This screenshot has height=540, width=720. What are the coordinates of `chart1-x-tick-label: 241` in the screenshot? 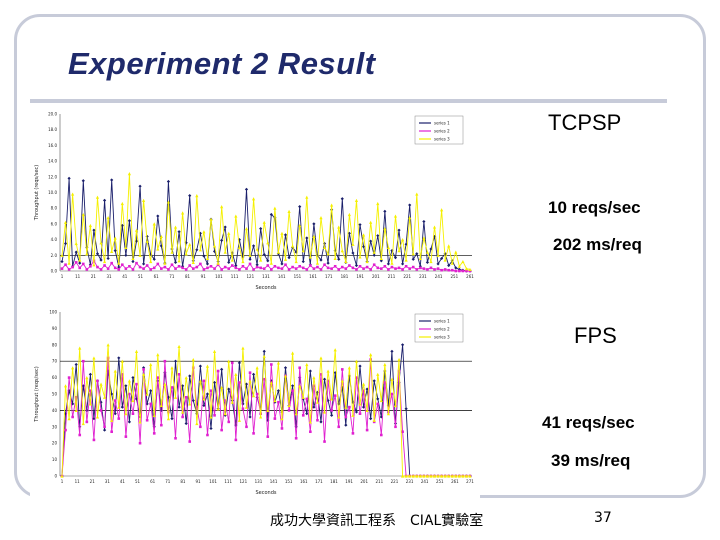 It's located at (439, 276).